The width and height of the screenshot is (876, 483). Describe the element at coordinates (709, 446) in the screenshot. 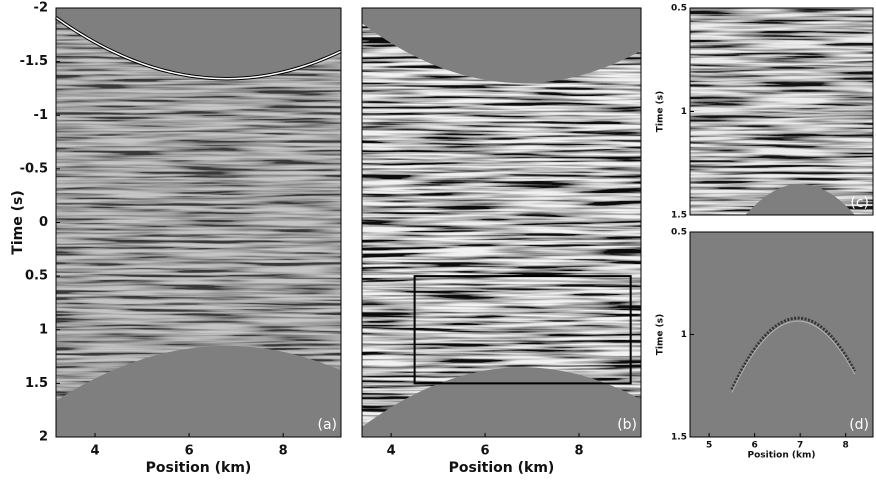

I see `x-tick-label: 5` at that location.